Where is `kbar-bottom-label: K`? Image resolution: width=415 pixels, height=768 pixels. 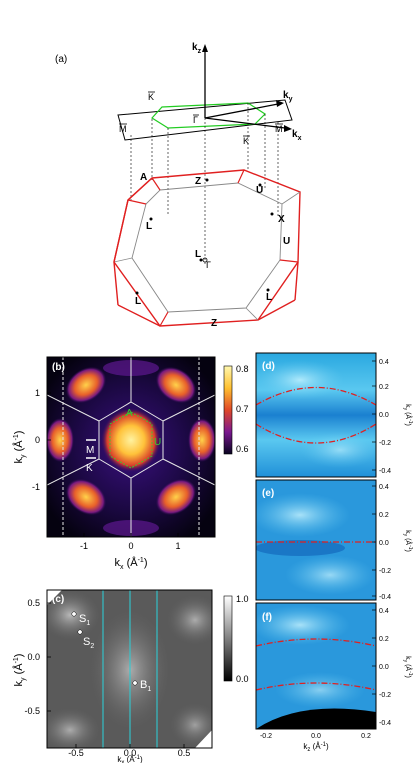 kbar-bottom-label: K is located at coordinates (246, 141).